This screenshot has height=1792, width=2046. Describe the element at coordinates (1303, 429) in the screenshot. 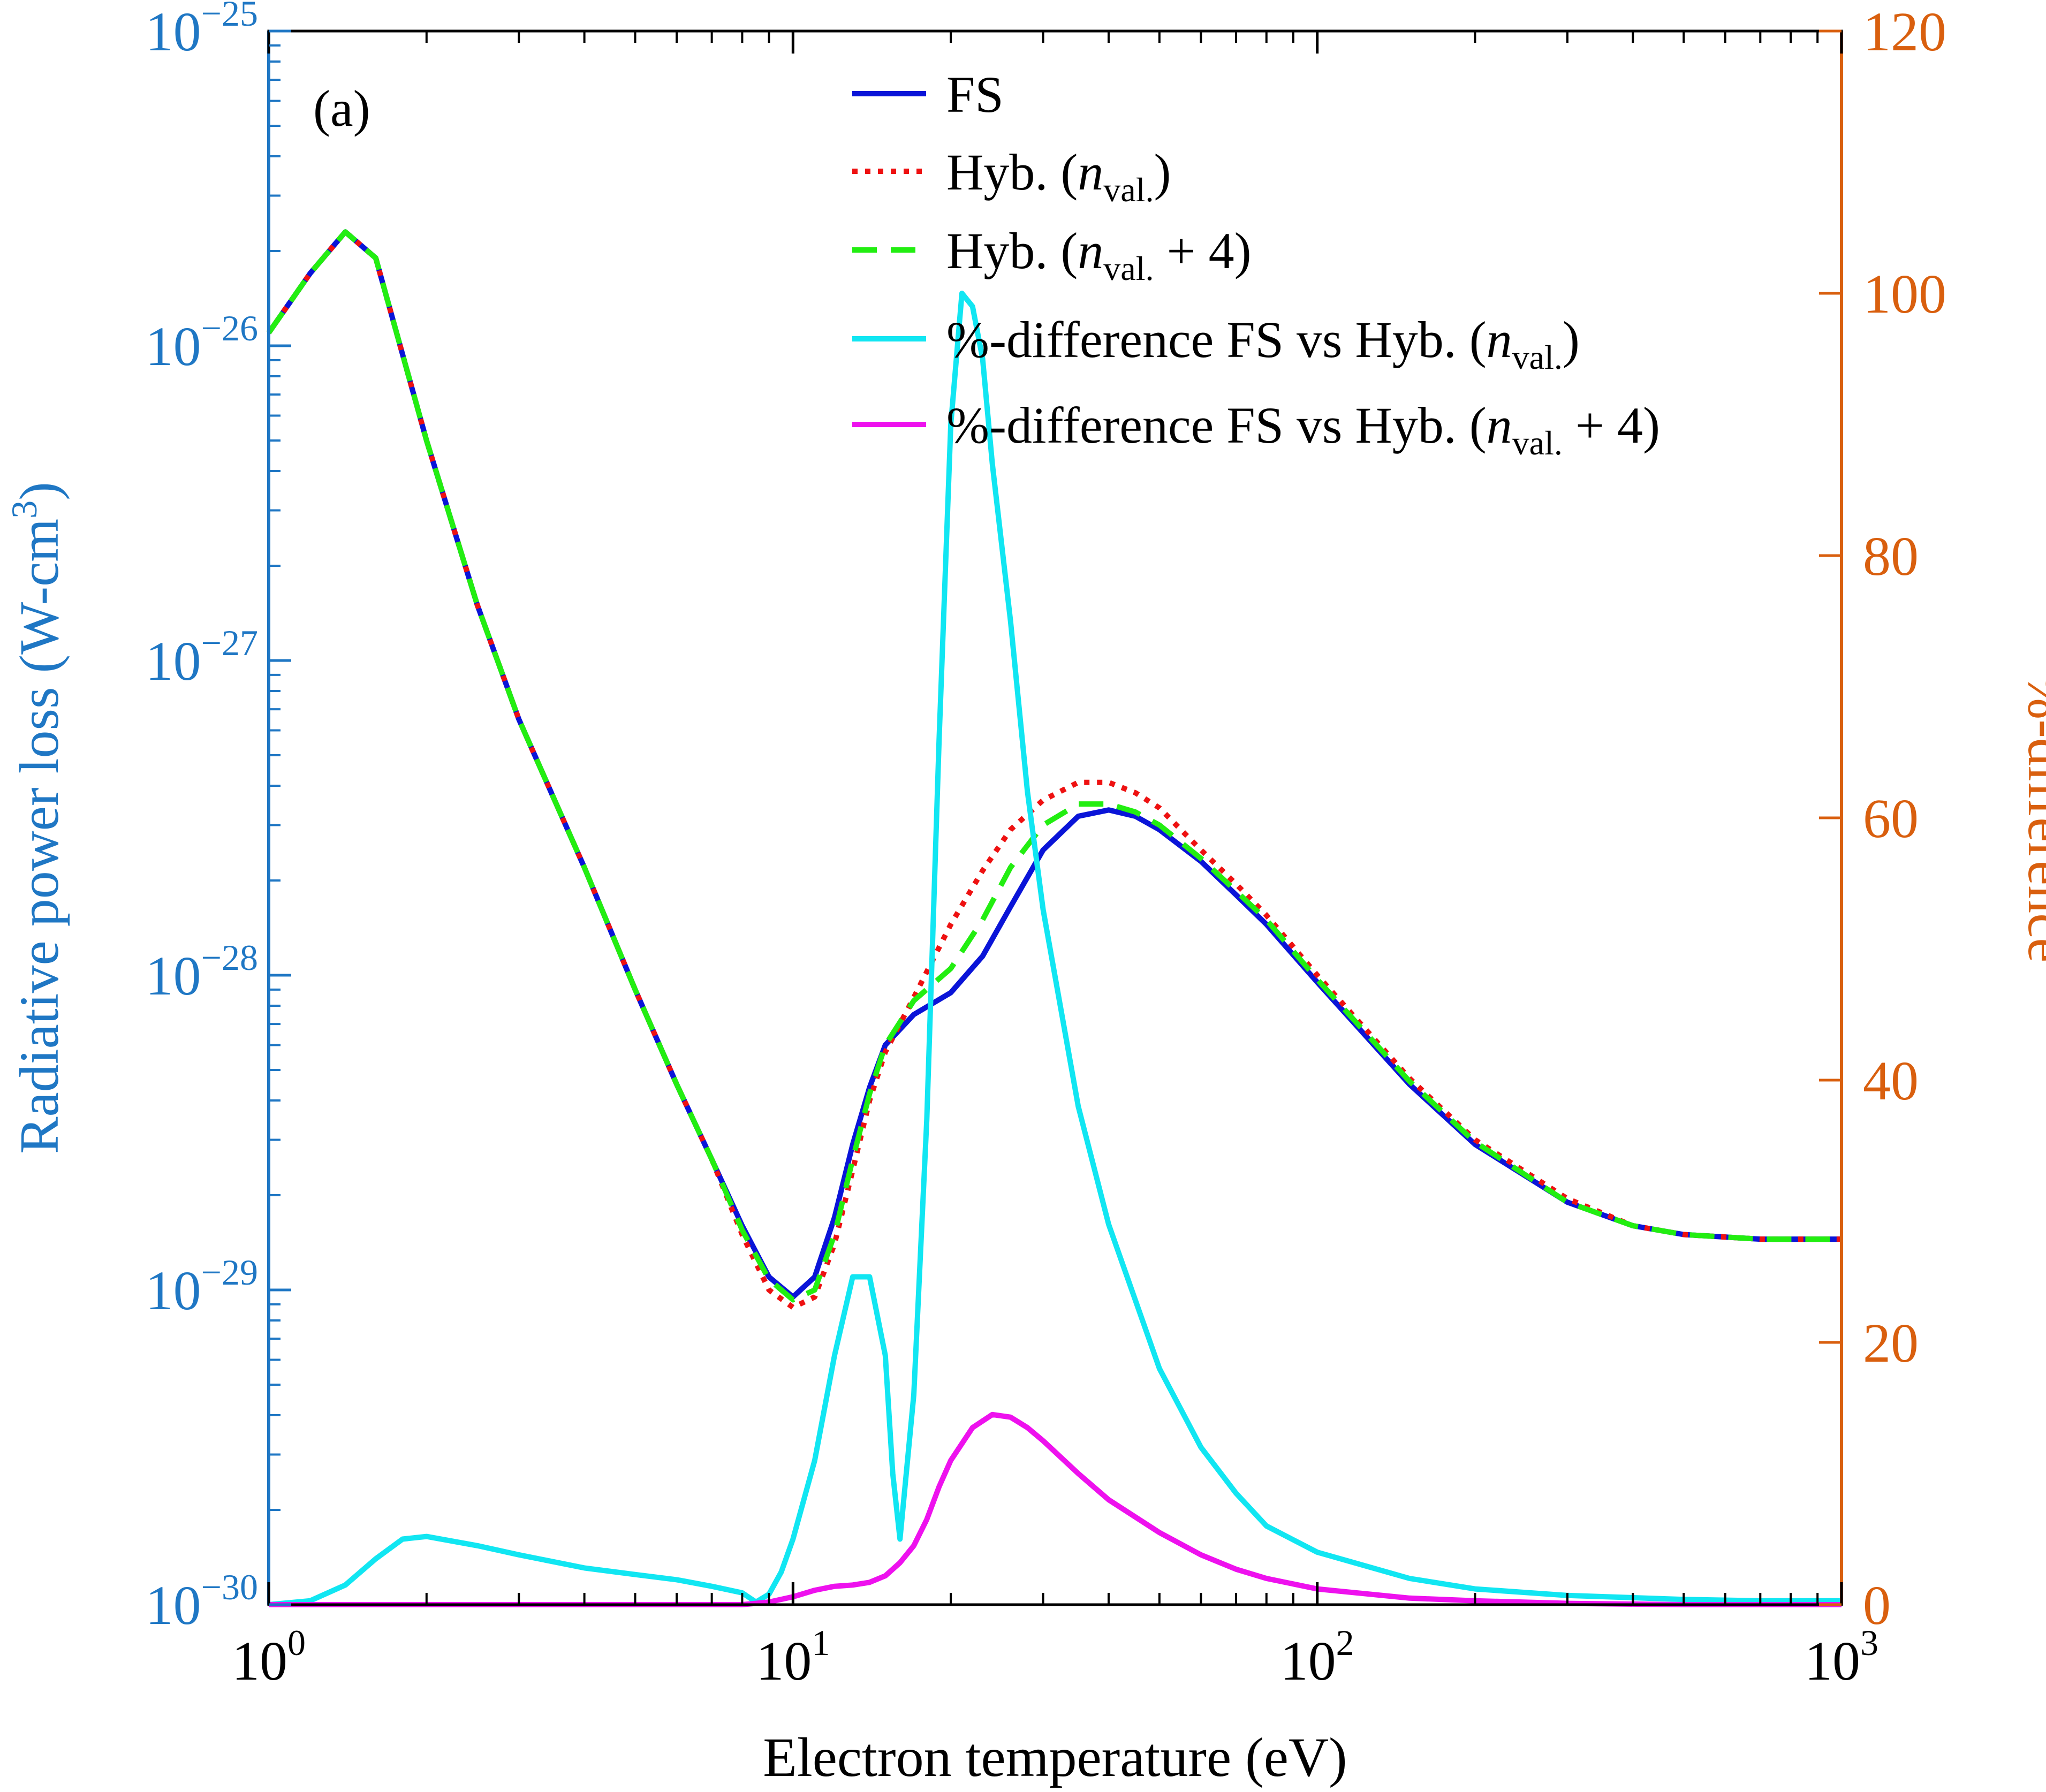

I see `legend-label-pdiff_hyb4: %-difference FS vs Hyb. (nval. + 4)` at that location.